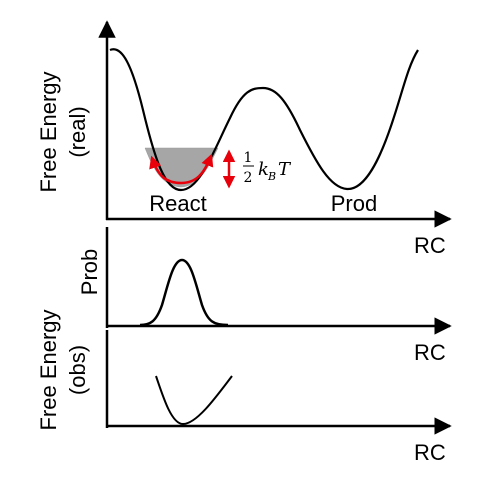 This screenshot has width=504, height=488. I want to click on top-x-axis-label: RC, so click(430, 245).